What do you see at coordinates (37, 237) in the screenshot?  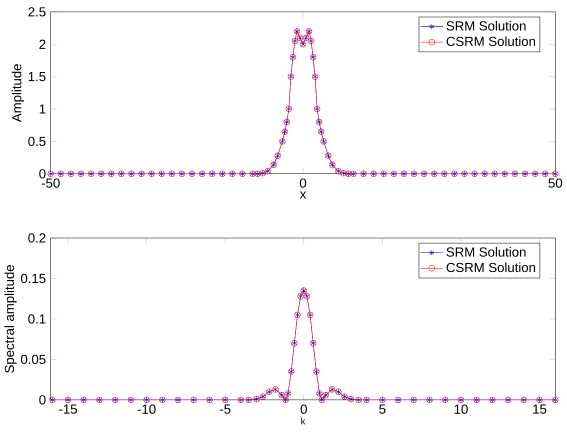 I see `y-tick-label: 0.2` at bounding box center [37, 237].